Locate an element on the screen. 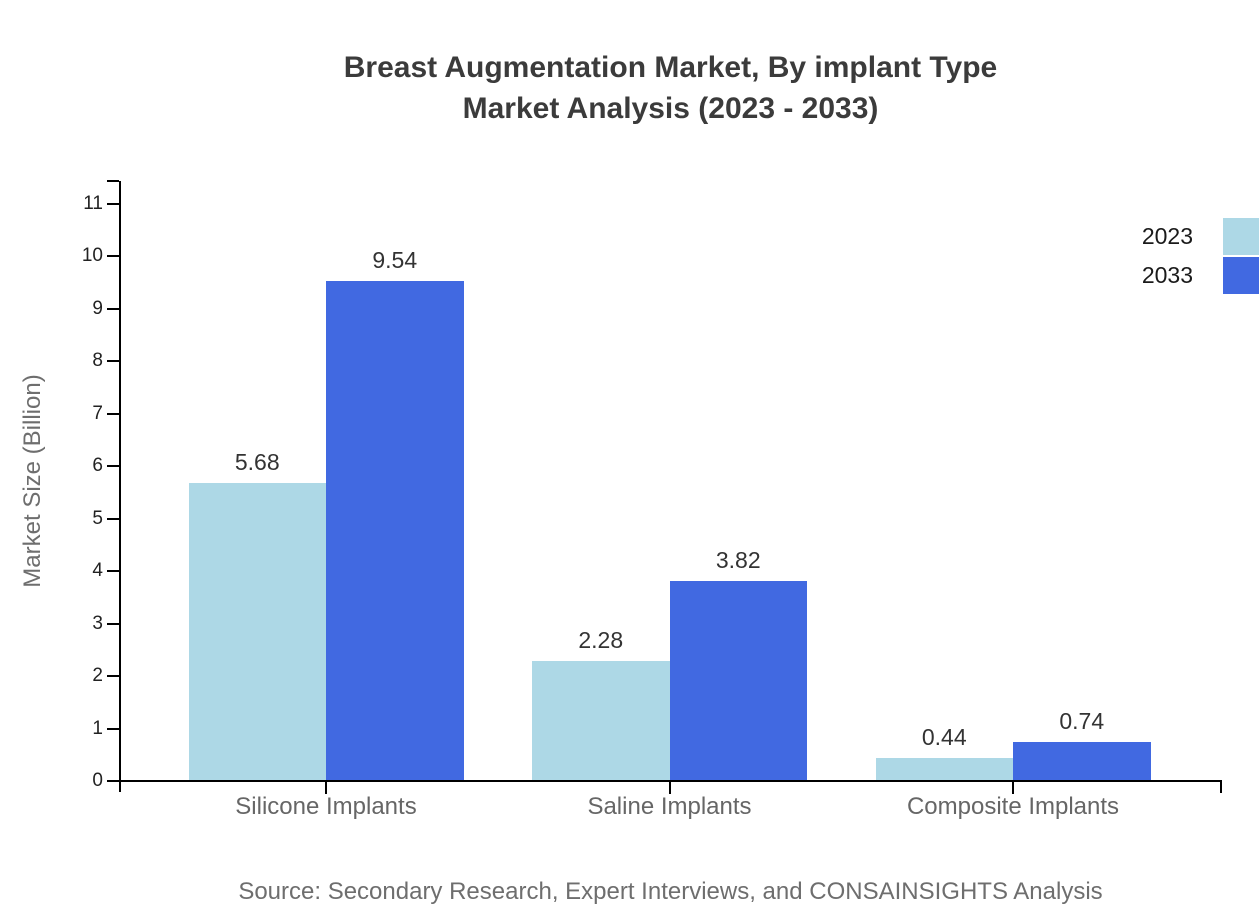  x-category-label-saline-implants: Saline Implants is located at coordinates (669, 806).